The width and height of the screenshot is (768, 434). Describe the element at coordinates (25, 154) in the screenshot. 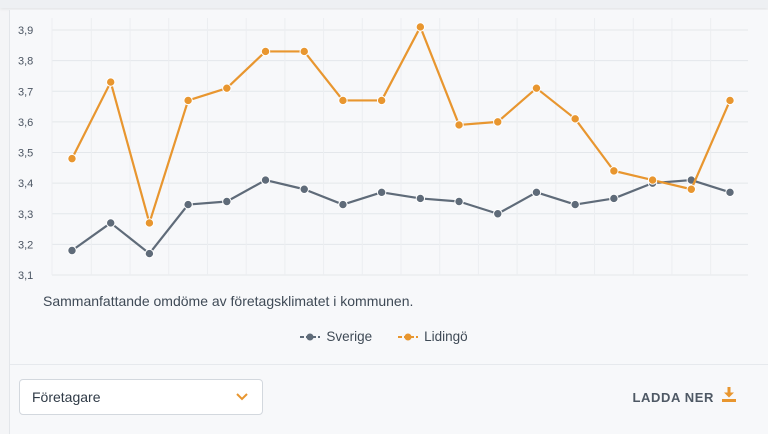

I see `y-tick-label: 3,5` at that location.